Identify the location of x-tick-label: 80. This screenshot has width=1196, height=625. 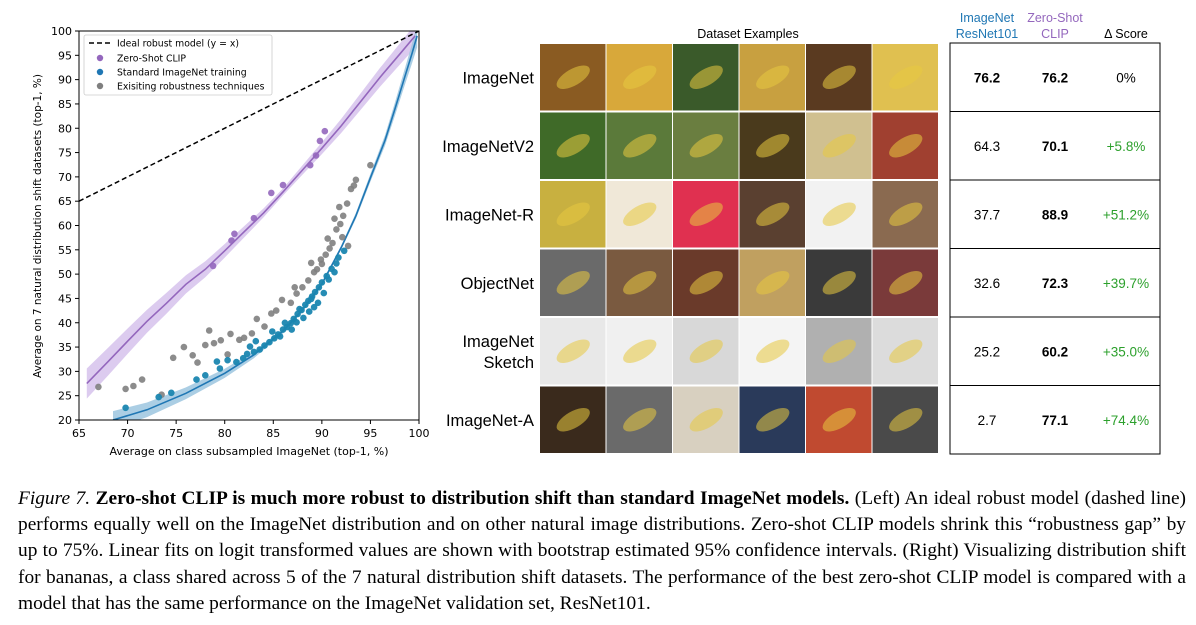
(225, 433).